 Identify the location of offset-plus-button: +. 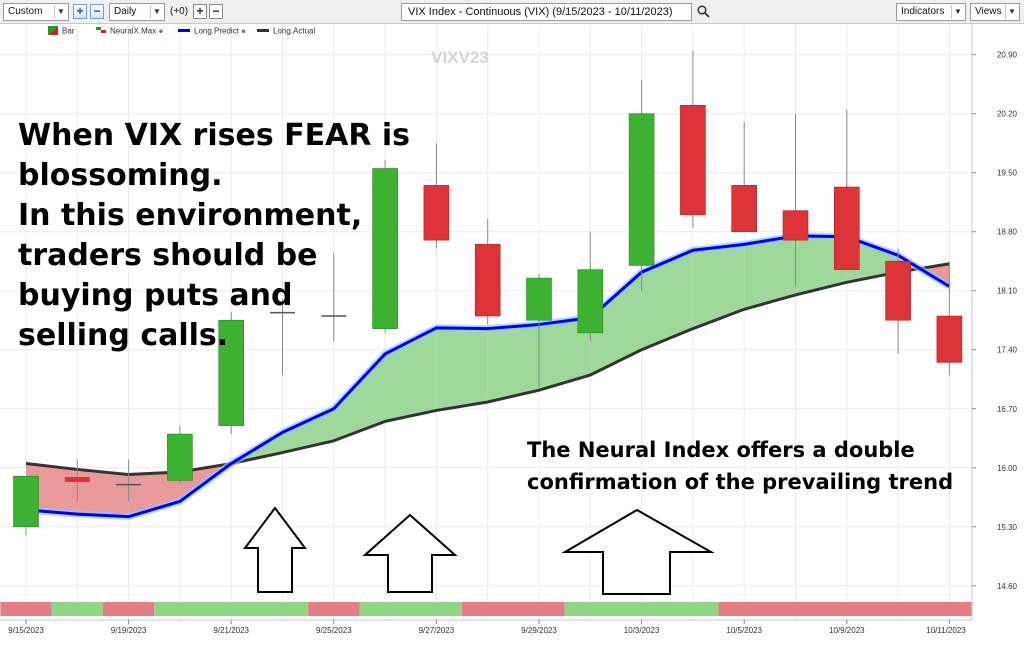
(200, 11).